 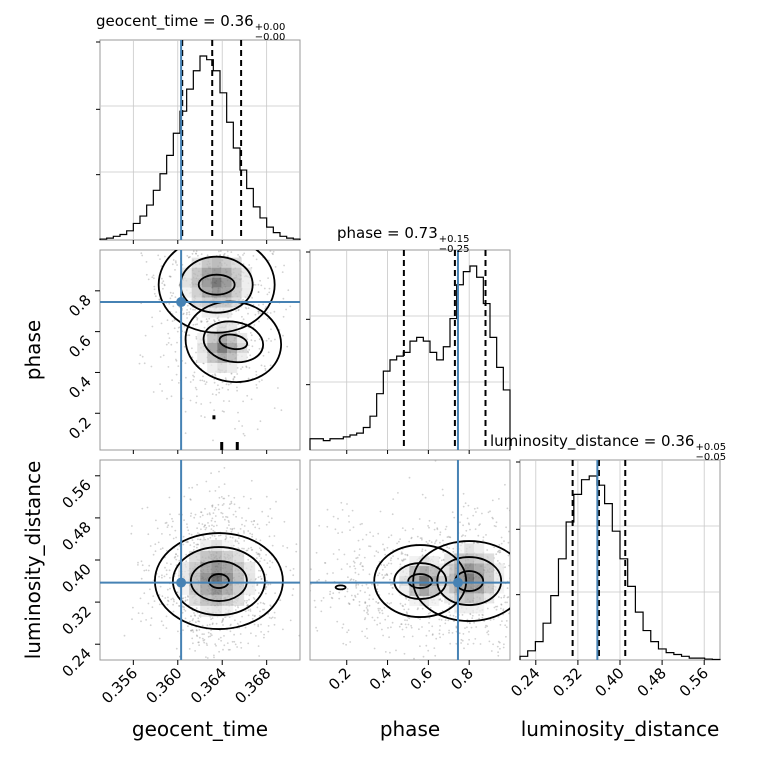 What do you see at coordinates (175, 21) in the screenshot?
I see `title-text: geocent_time = 0.36` at bounding box center [175, 21].